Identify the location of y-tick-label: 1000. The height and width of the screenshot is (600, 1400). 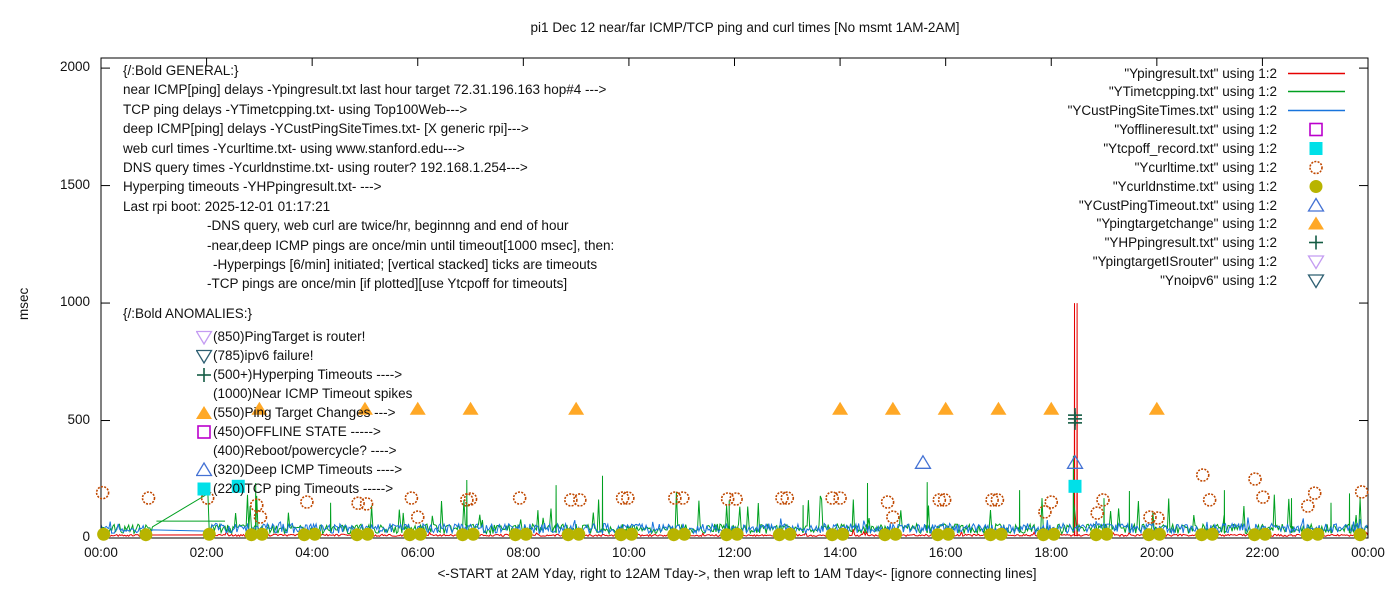
(74, 302).